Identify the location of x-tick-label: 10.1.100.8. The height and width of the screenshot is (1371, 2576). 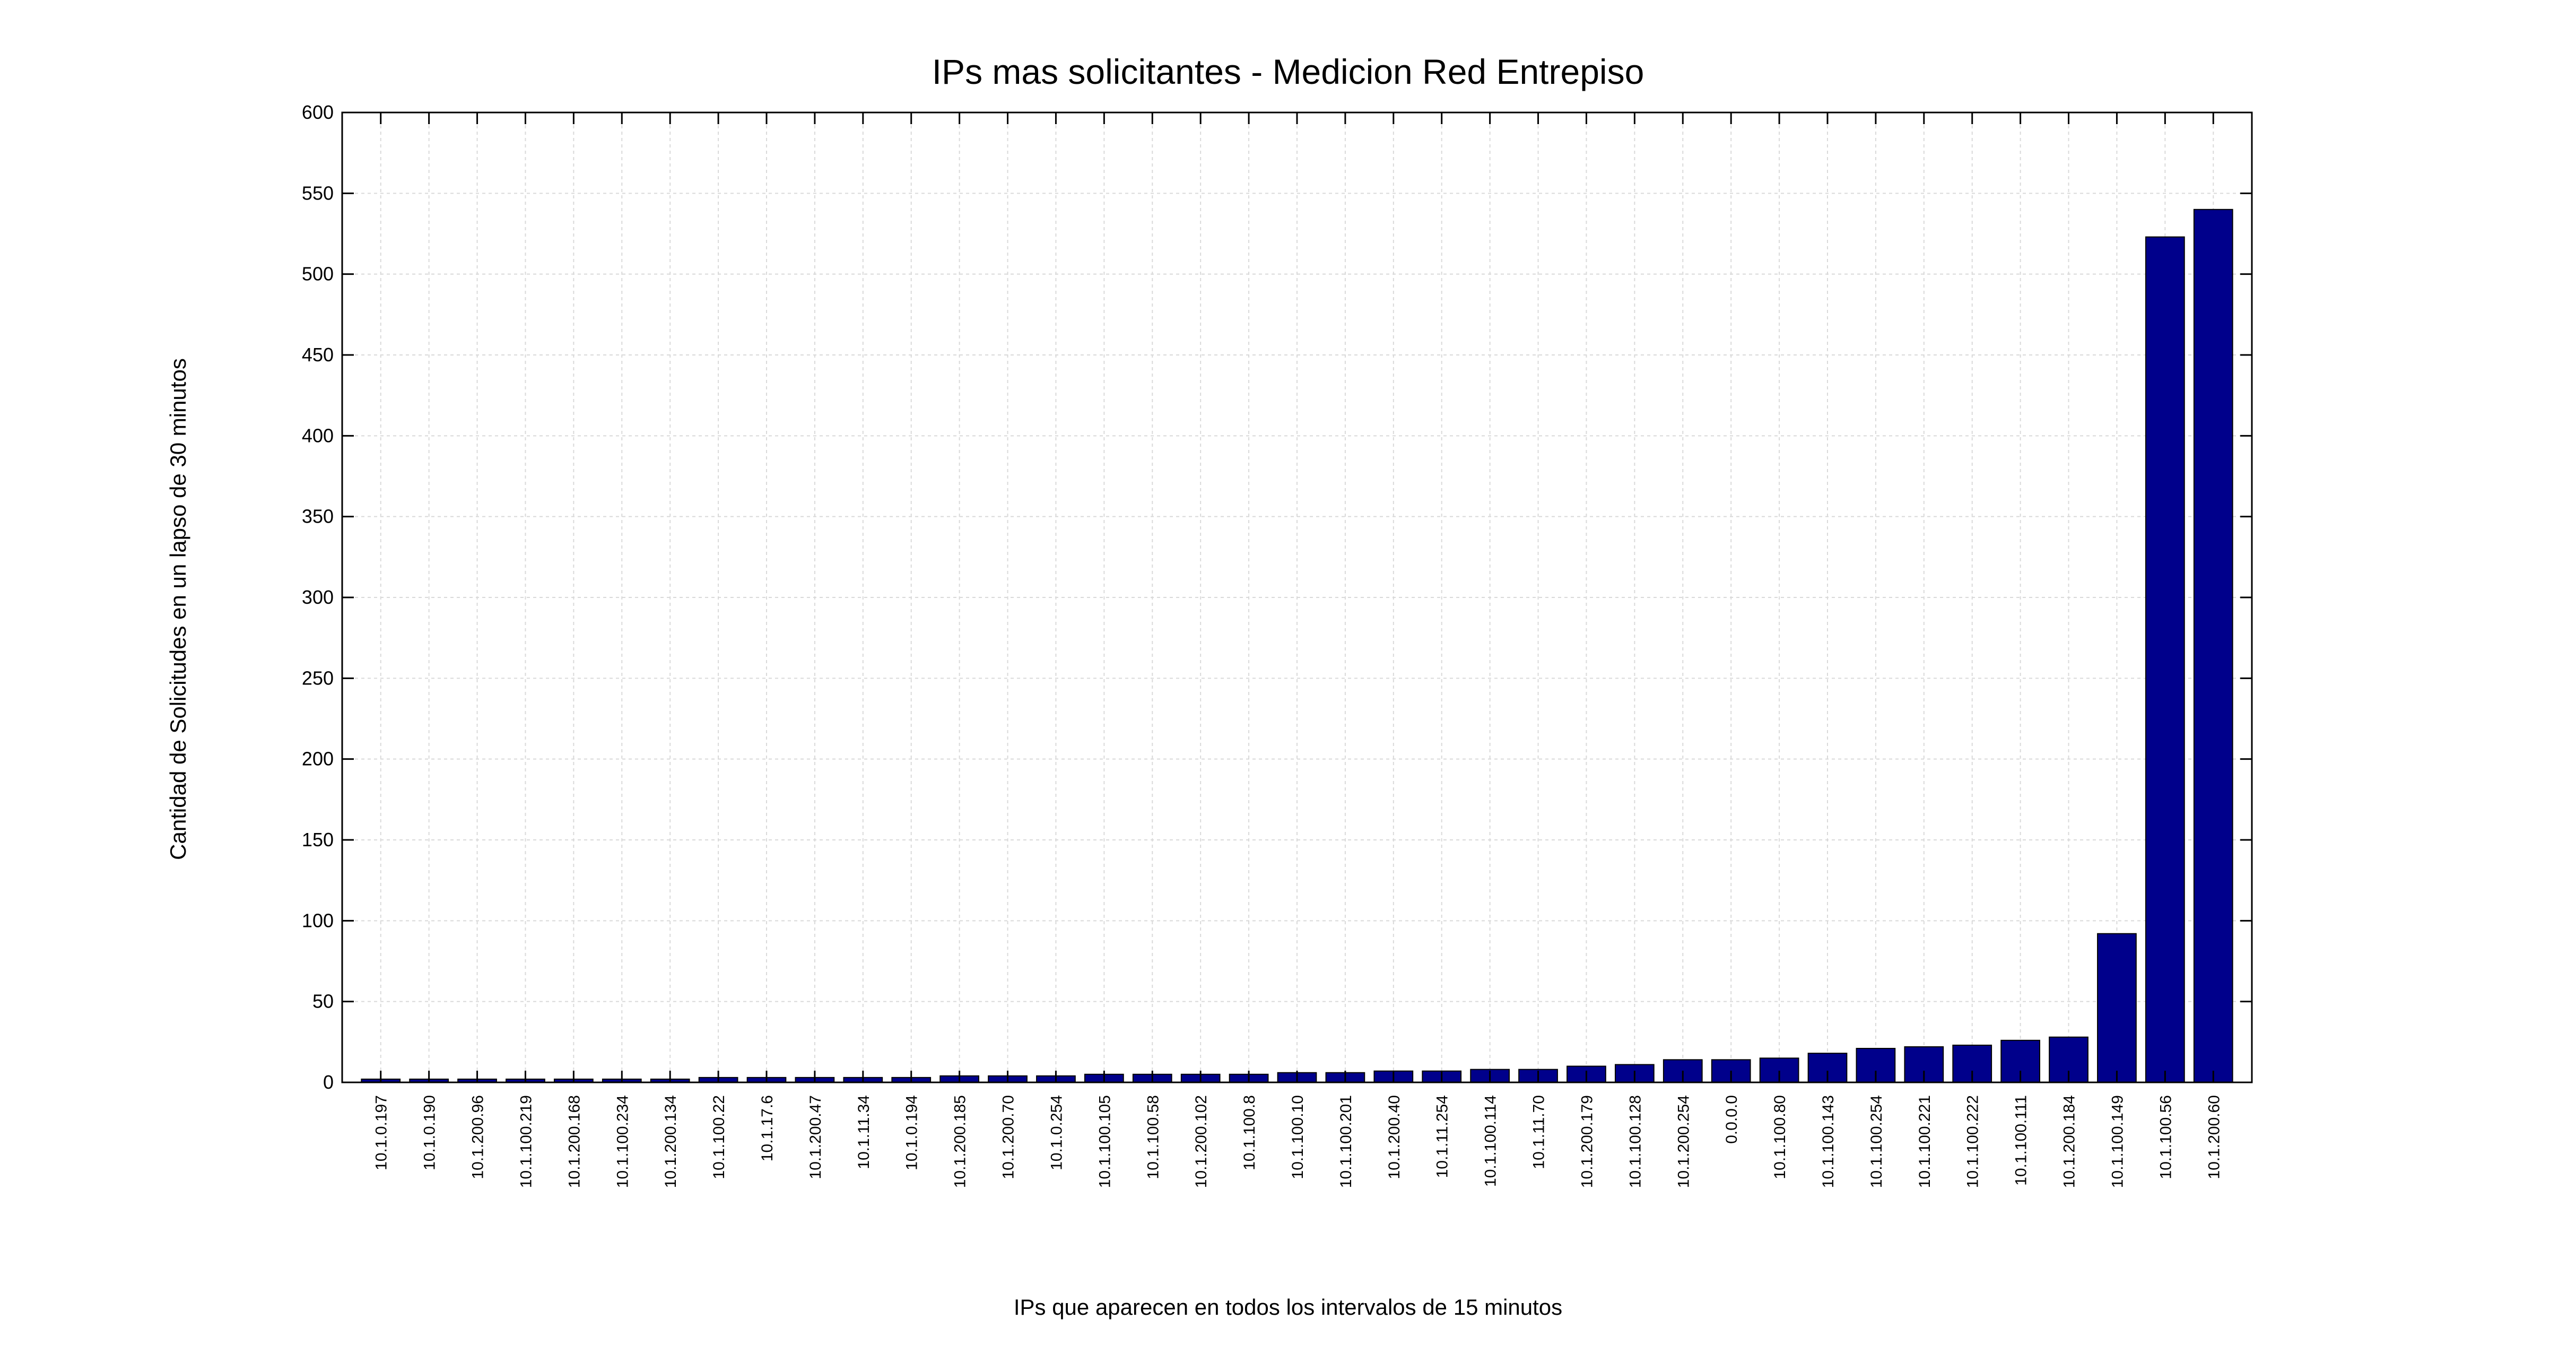
(1250, 1132).